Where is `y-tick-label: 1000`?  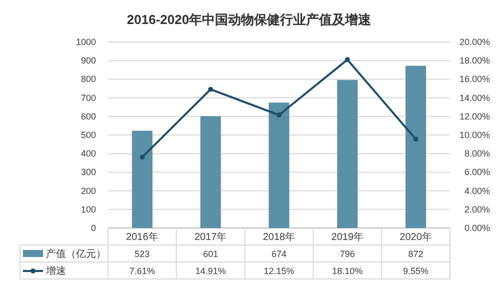
y-tick-label: 1000 is located at coordinates (86, 42).